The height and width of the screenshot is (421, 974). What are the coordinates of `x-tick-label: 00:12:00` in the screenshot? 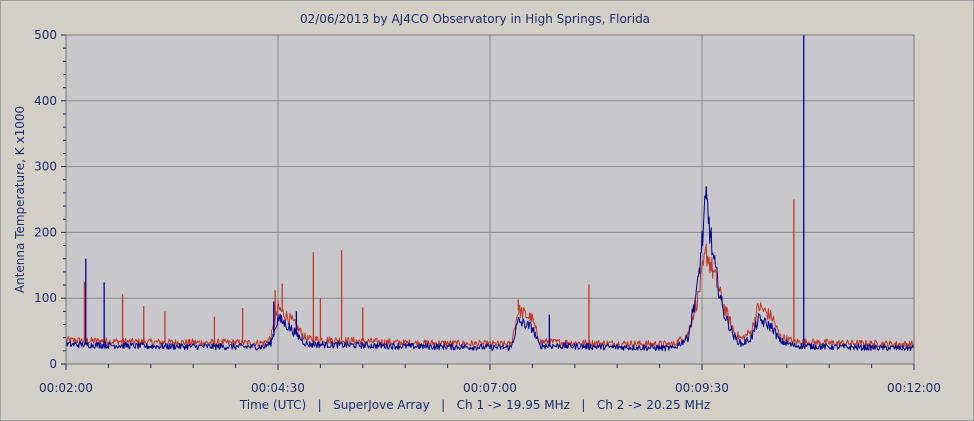 It's located at (914, 388).